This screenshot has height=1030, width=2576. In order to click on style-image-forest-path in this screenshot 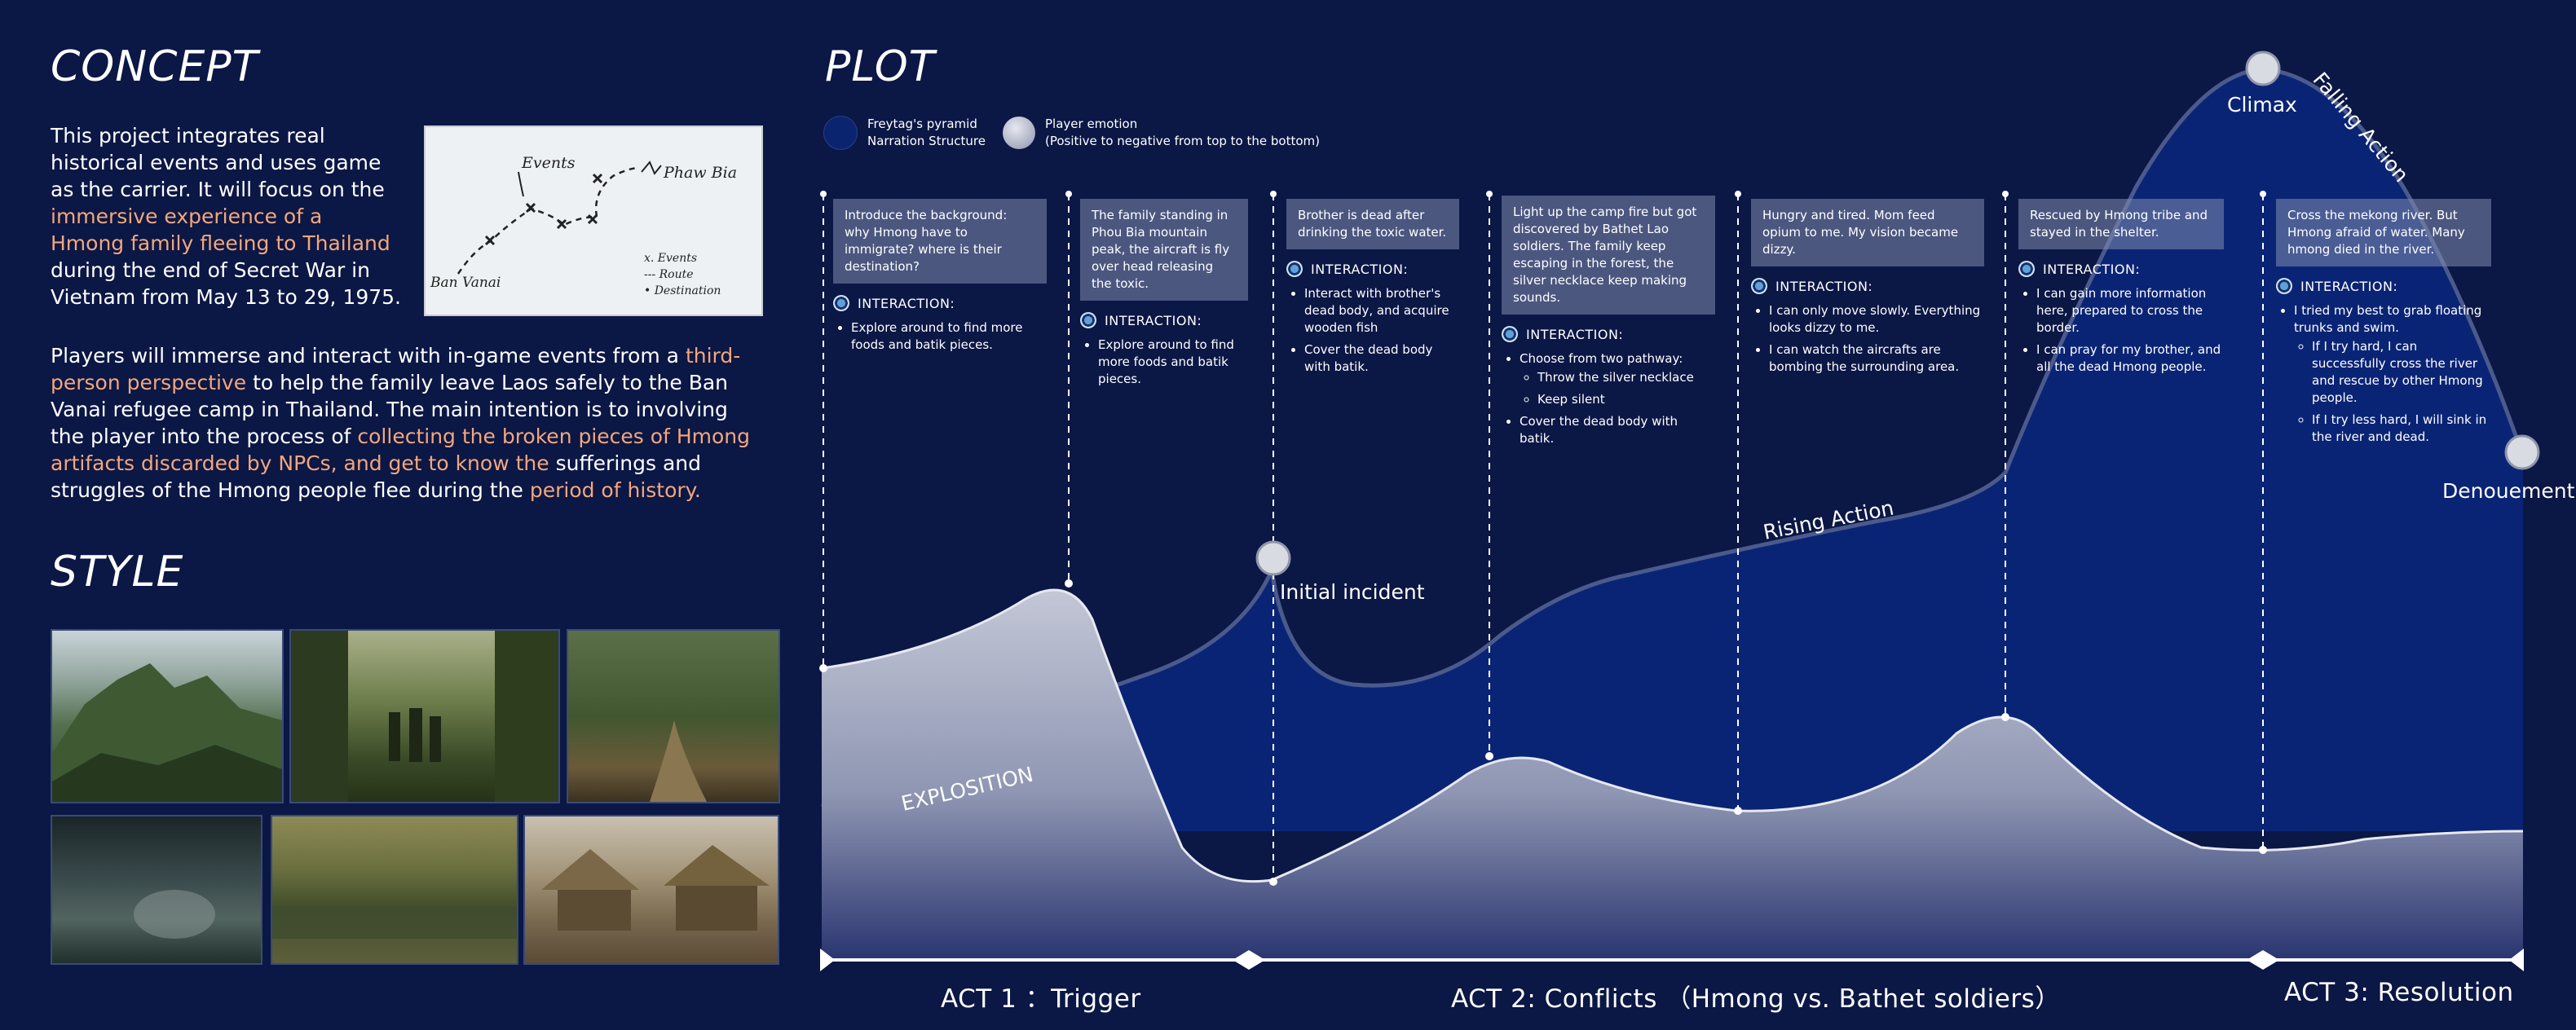, I will do `click(673, 716)`.